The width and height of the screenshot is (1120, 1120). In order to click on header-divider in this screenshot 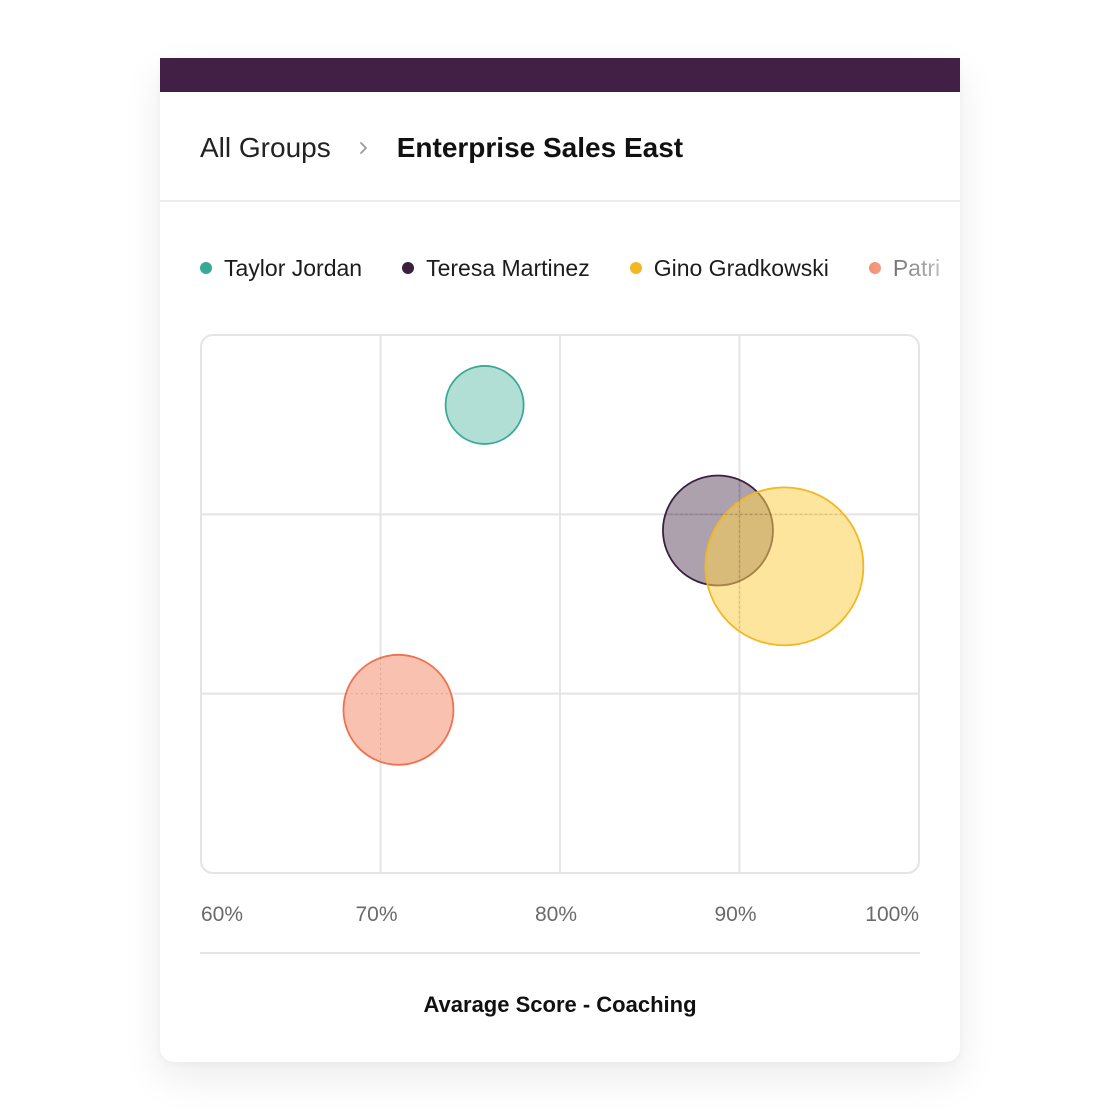, I will do `click(560, 201)`.